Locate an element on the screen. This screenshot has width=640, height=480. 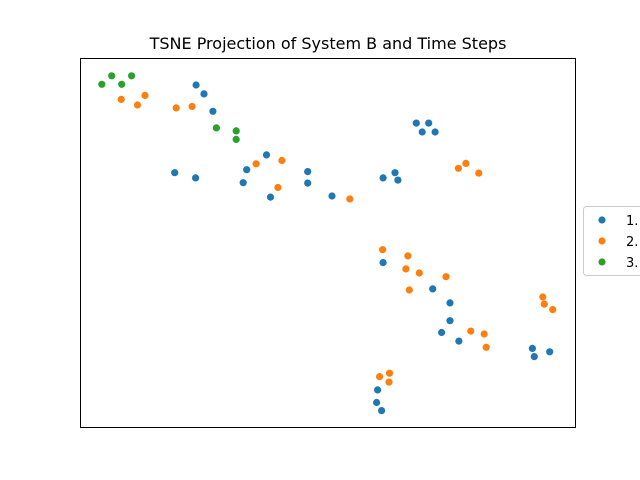
legend: 1. 2. 3. is located at coordinates (611, 241).